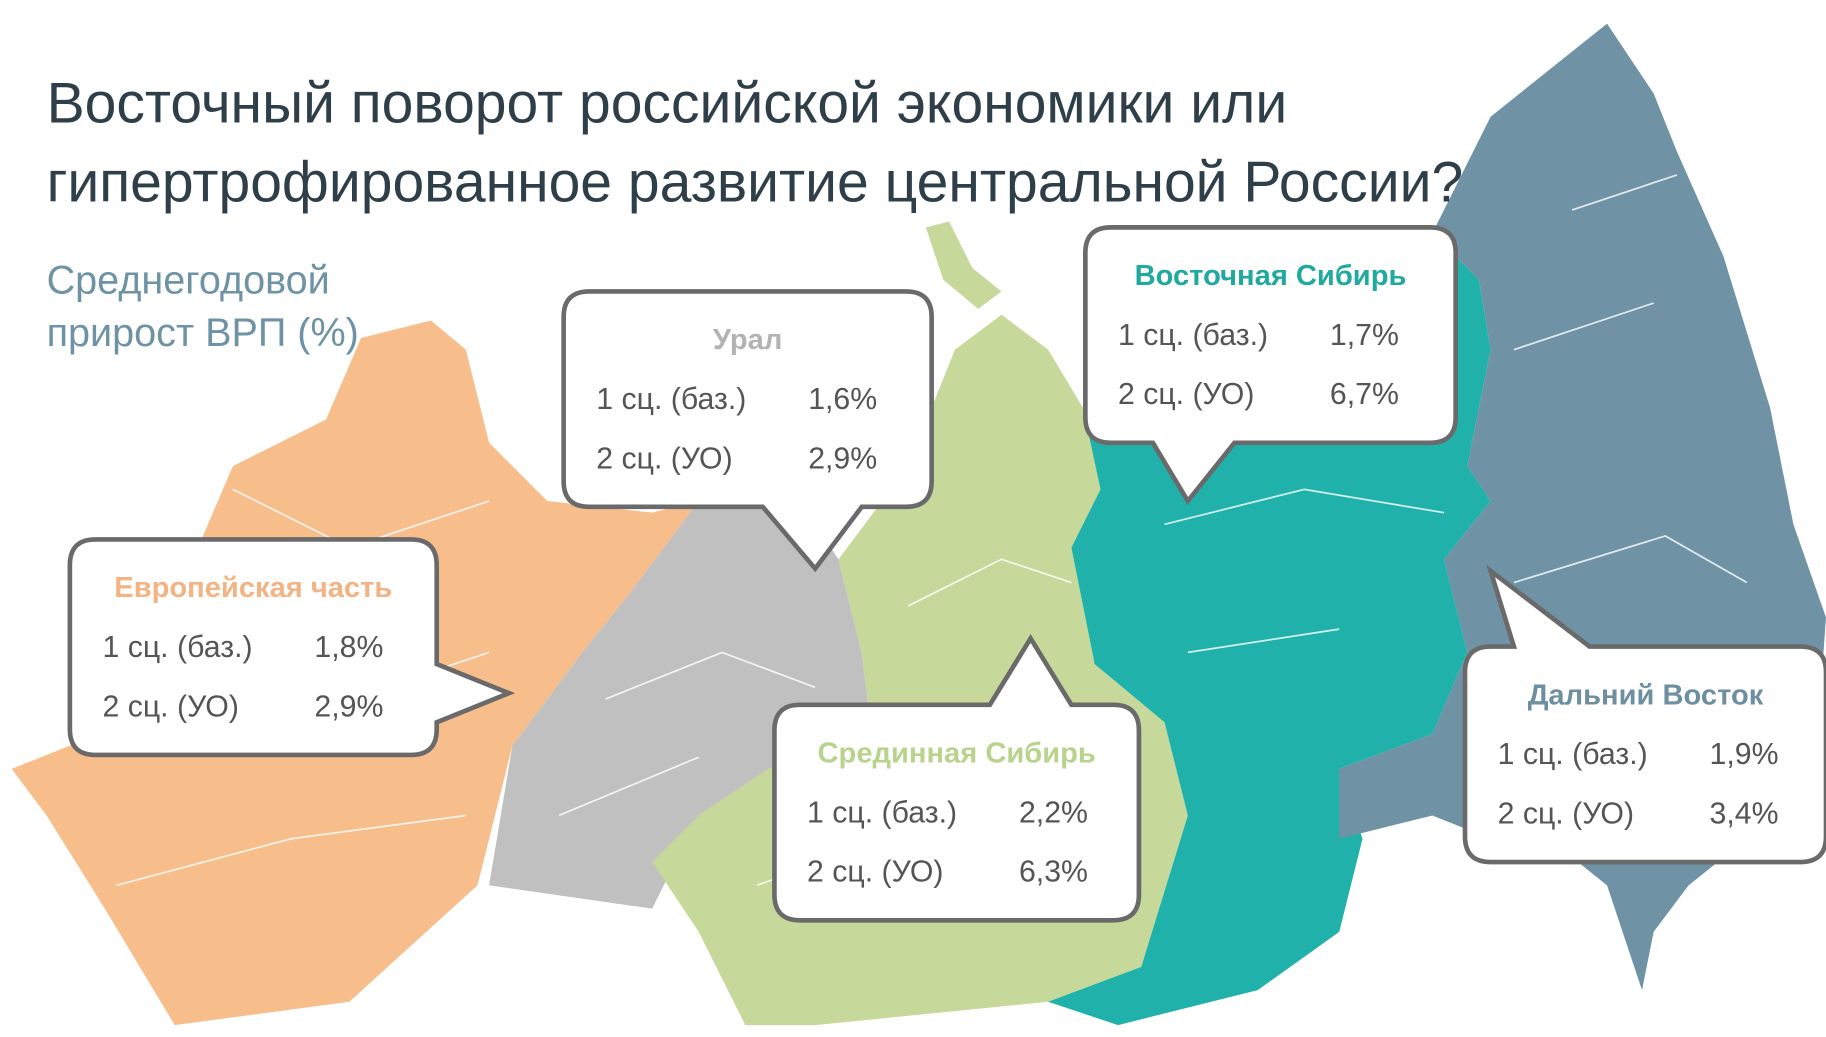  What do you see at coordinates (1053, 872) in the screenshot?
I see `scenario-value: 6,3%` at bounding box center [1053, 872].